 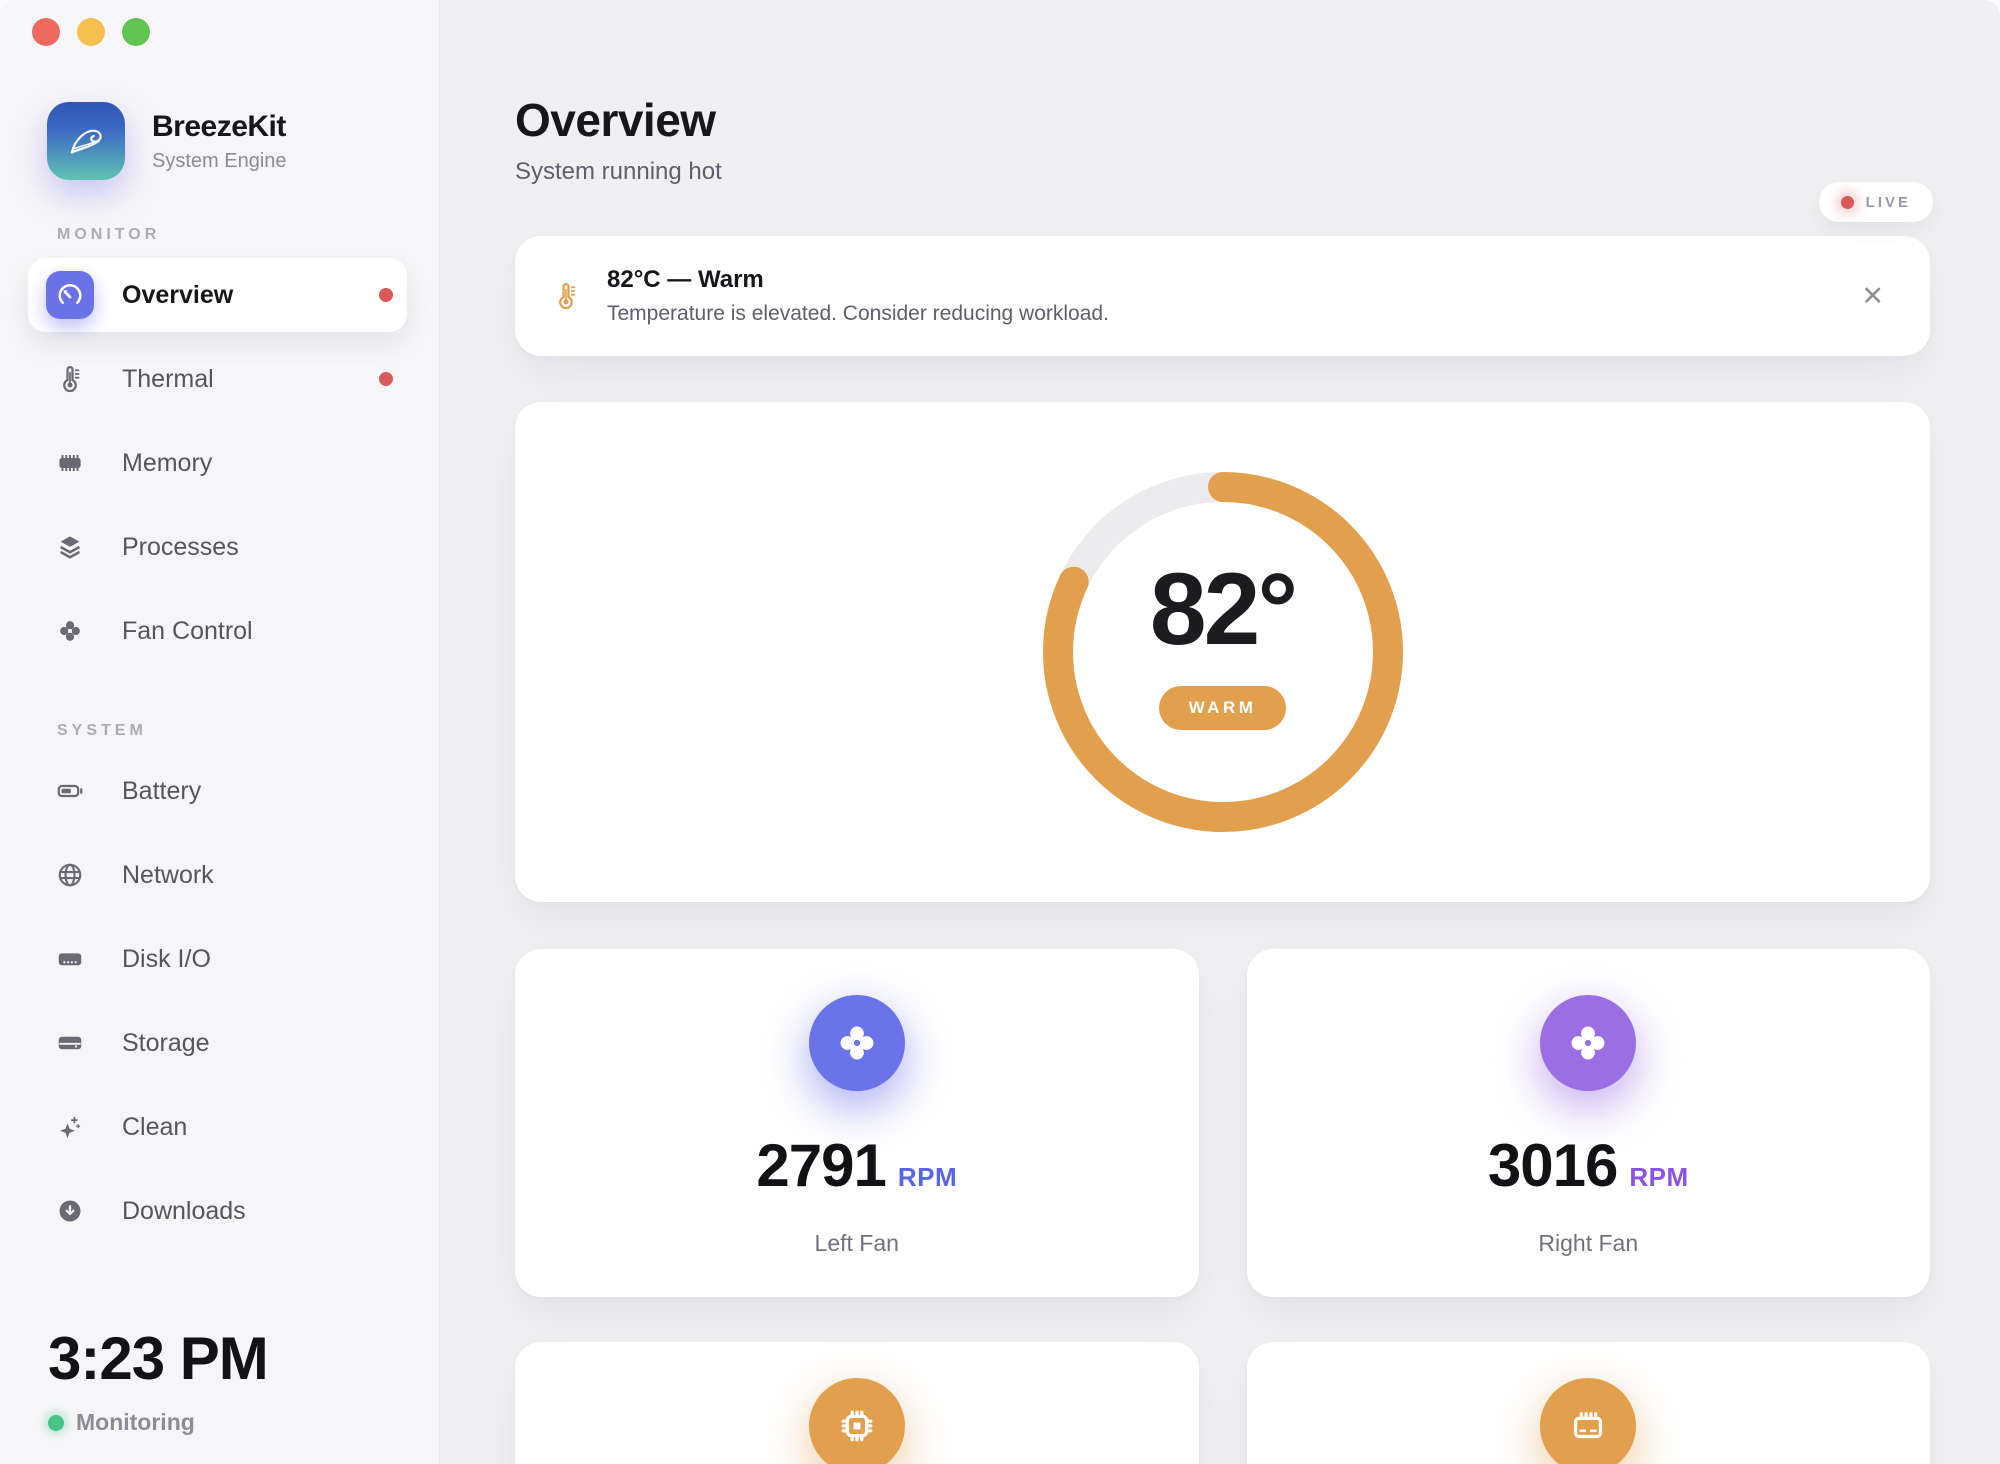 What do you see at coordinates (70, 547) in the screenshot?
I see `layers-icon` at bounding box center [70, 547].